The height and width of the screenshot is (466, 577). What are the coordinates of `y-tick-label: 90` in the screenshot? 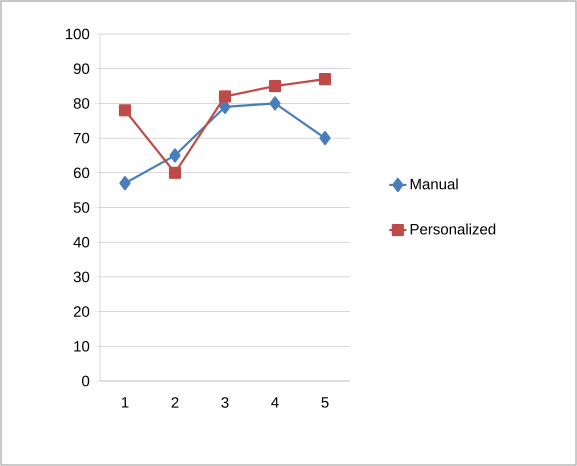 It's located at (82, 68).